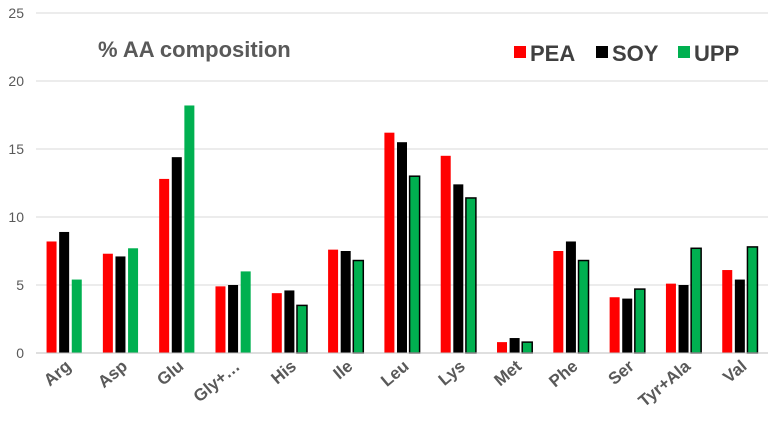 The width and height of the screenshot is (768, 426). What do you see at coordinates (16, 217) in the screenshot?
I see `y-tick-label: 10` at bounding box center [16, 217].